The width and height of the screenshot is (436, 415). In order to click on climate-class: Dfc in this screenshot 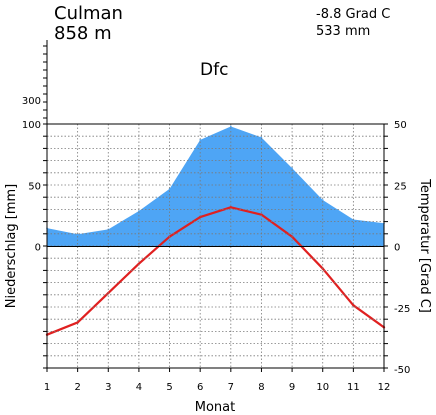, I will do `click(214, 70)`.